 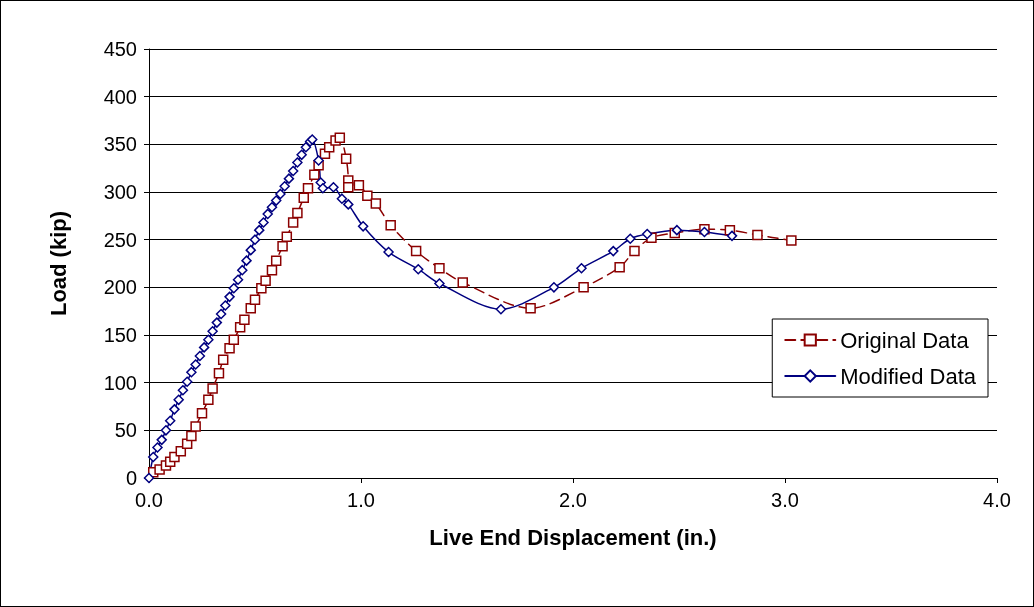 I want to click on y-tick-label: 250, so click(x=120, y=239).